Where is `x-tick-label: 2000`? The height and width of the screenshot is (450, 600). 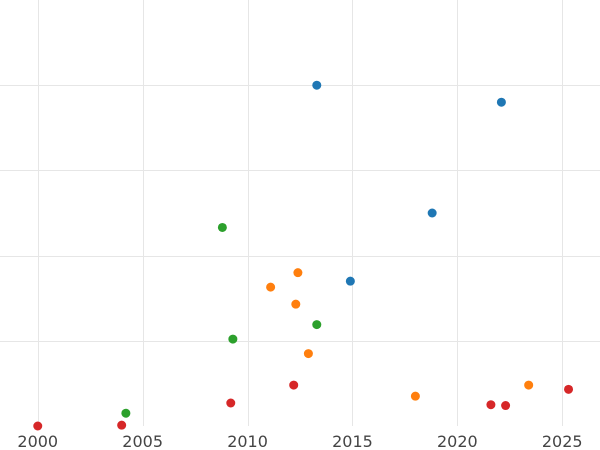
x-tick-label: 2000 is located at coordinates (37, 441).